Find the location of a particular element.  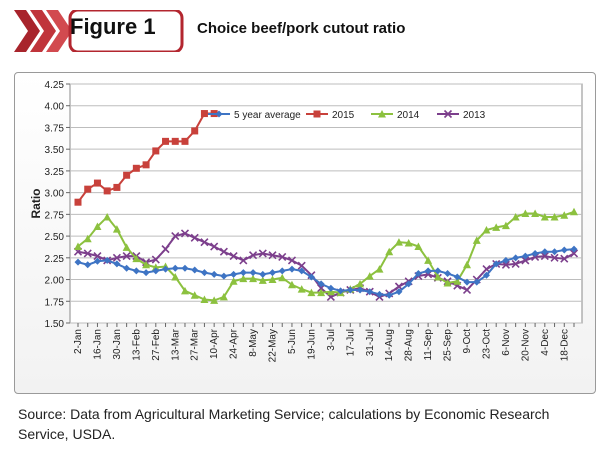

x-tick-label: 8-May is located at coordinates (253, 343).